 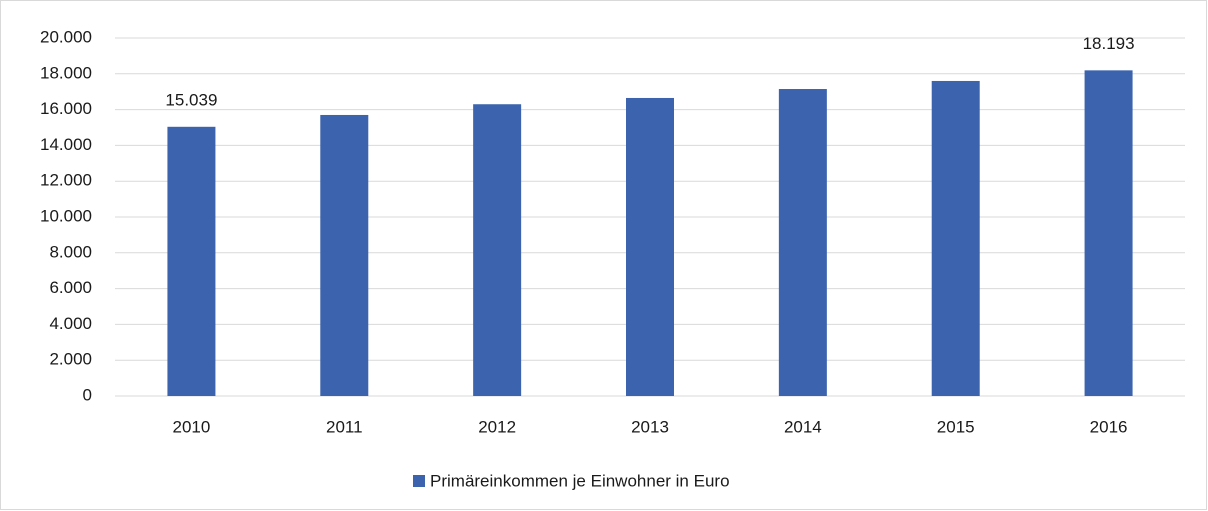 What do you see at coordinates (66, 144) in the screenshot?
I see `y-tick-label: 14.000` at bounding box center [66, 144].